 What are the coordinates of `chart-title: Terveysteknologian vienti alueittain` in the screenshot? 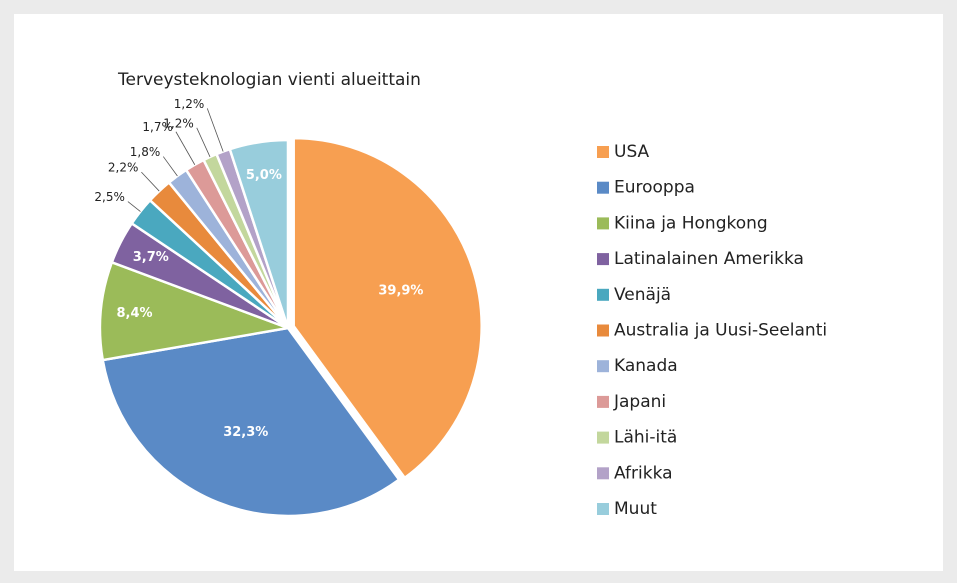 It's located at (269, 80).